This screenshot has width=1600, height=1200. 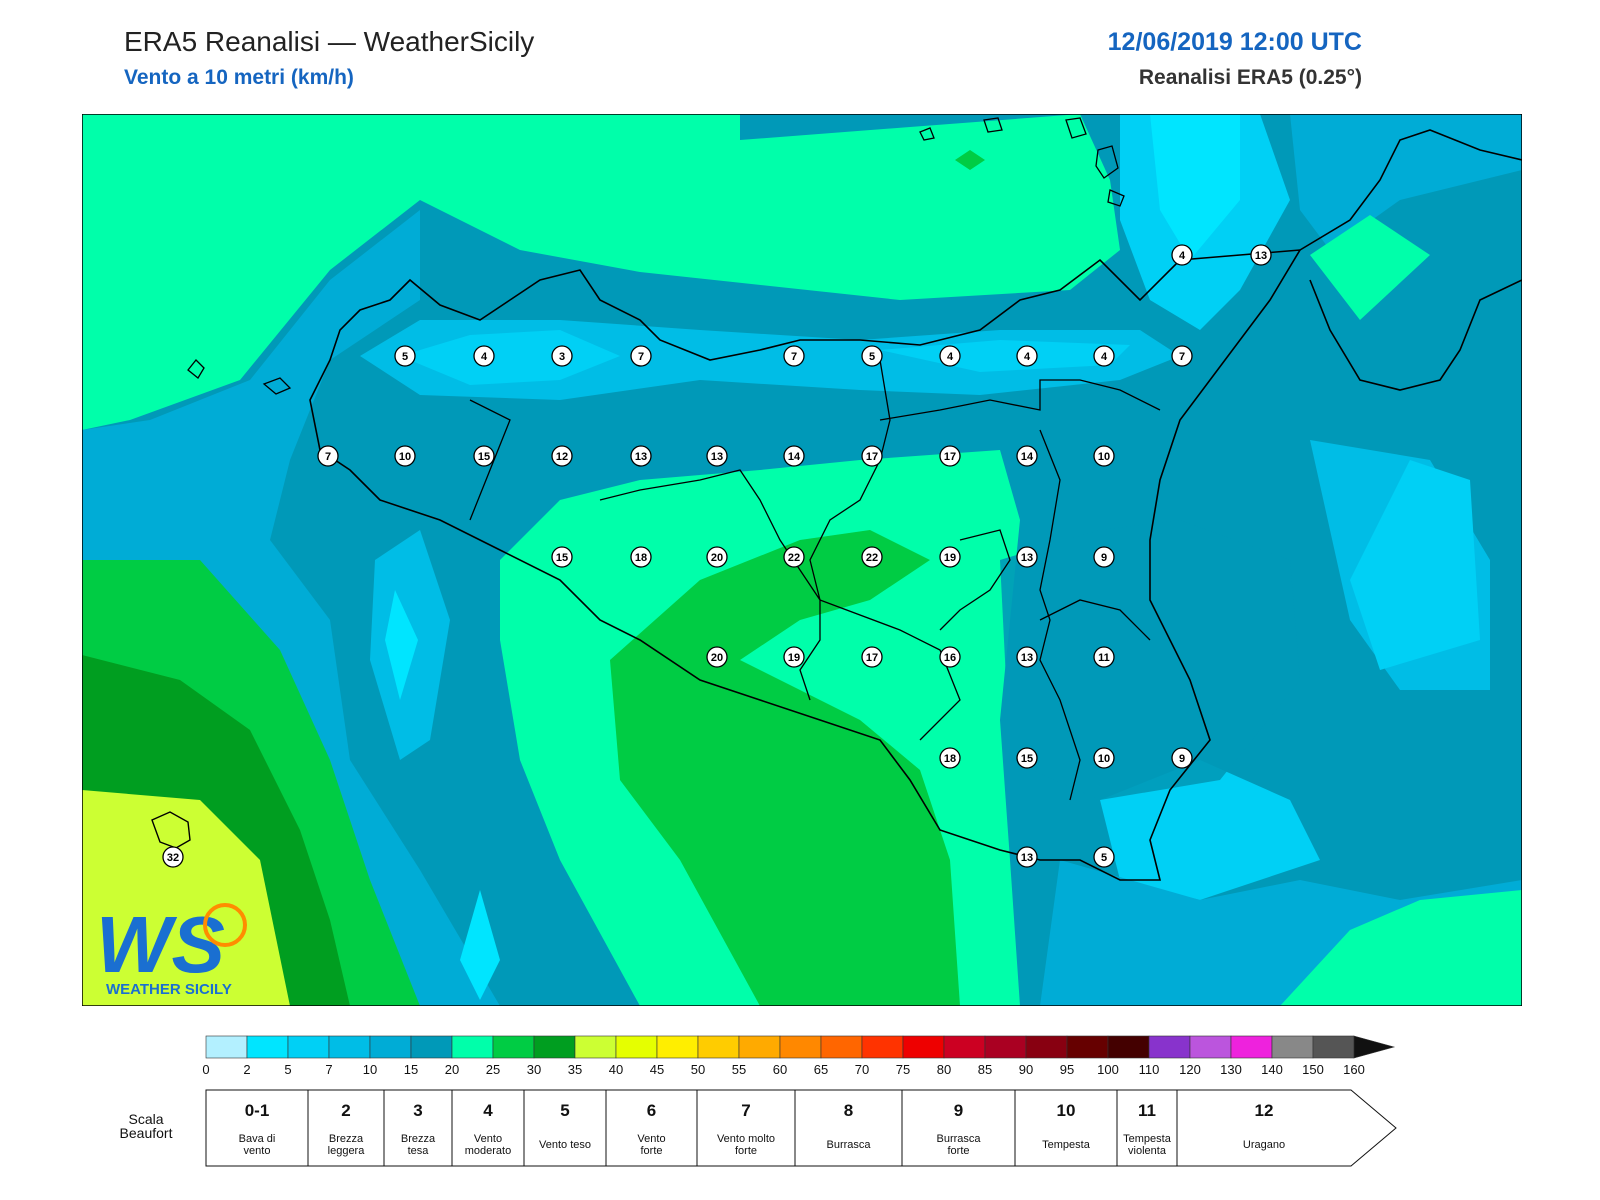 I want to click on station-marker: 5, so click(x=872, y=356).